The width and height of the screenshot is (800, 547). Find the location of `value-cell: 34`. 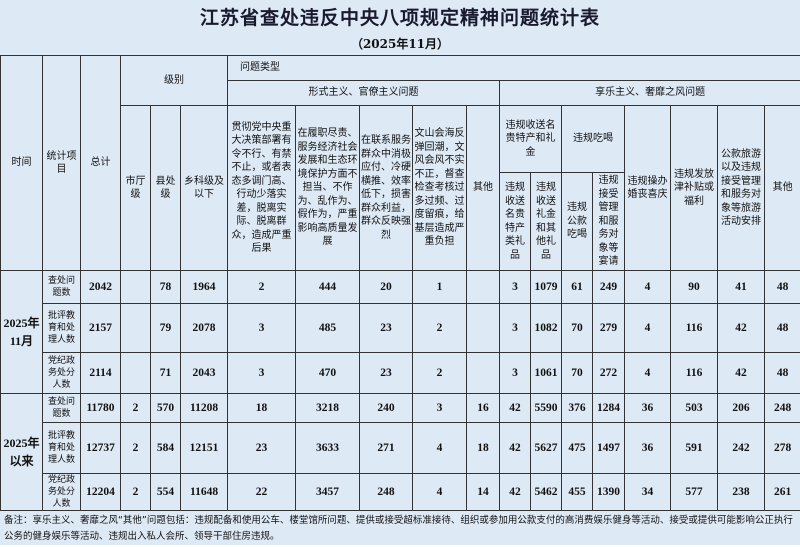

value-cell: 34 is located at coordinates (648, 492).